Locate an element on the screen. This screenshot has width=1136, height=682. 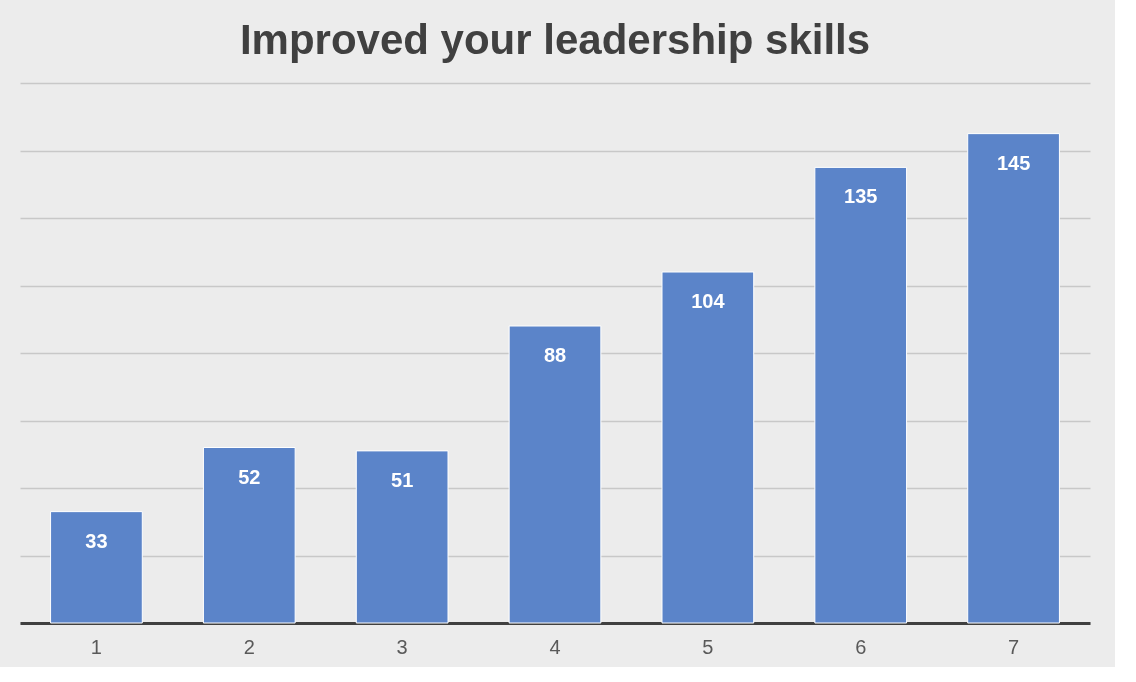
x-tick-label: 2 is located at coordinates (249, 646).